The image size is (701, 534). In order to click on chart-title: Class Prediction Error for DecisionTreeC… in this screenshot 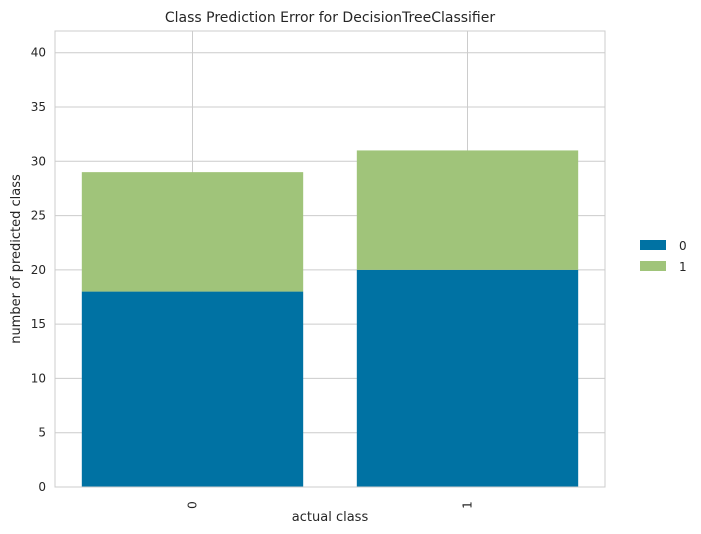, I will do `click(330, 18)`.